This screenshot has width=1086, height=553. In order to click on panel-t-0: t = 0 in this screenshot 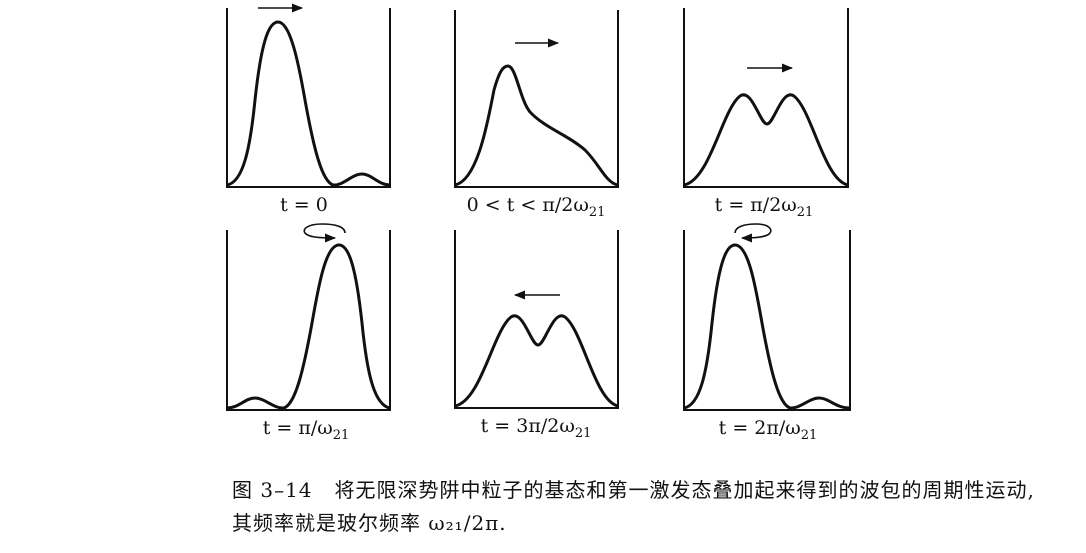, I will do `click(308, 109)`.